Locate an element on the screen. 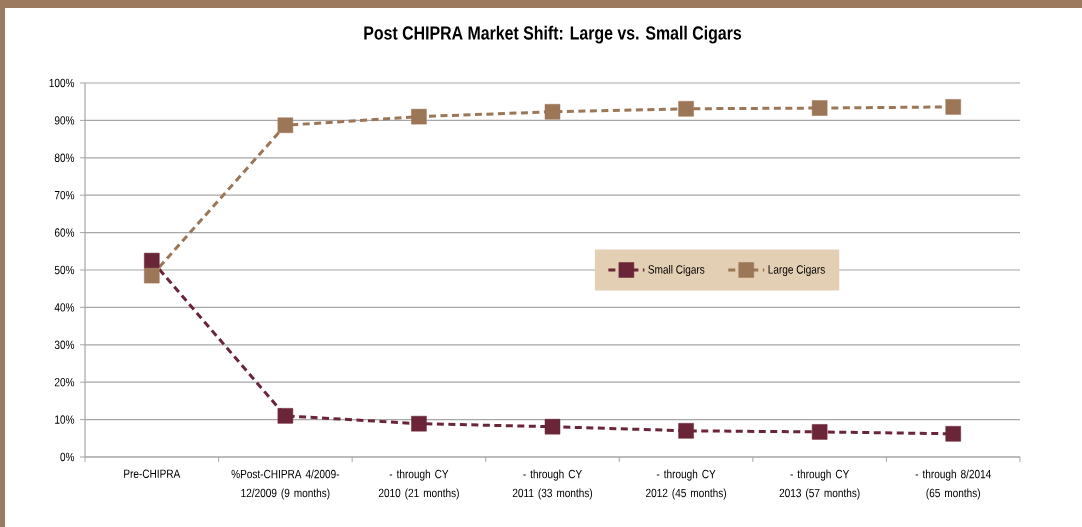  y-tick-label: 30% is located at coordinates (64, 345).